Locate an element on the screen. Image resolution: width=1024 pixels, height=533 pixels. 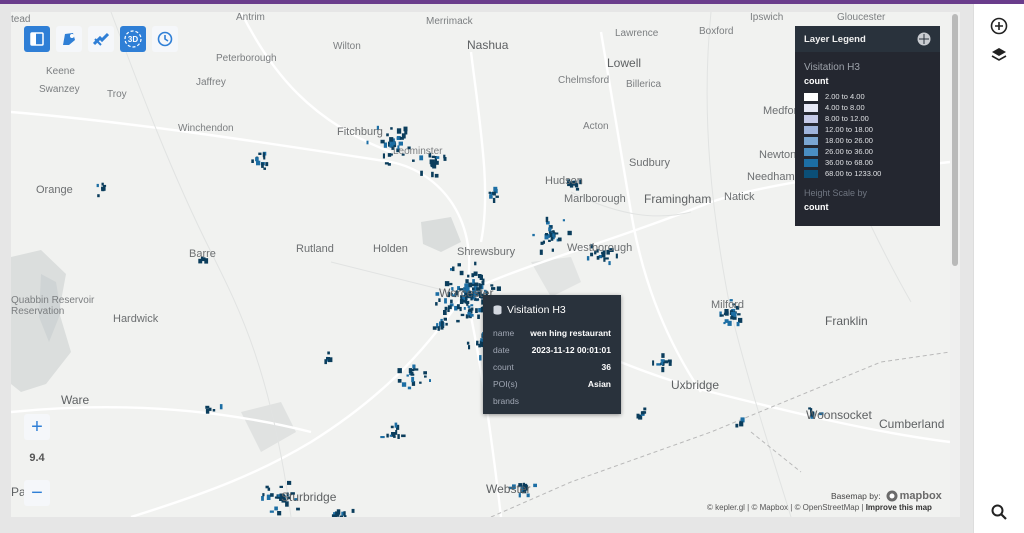
attribution-kepler: © kepler.gl is located at coordinates (726, 507).